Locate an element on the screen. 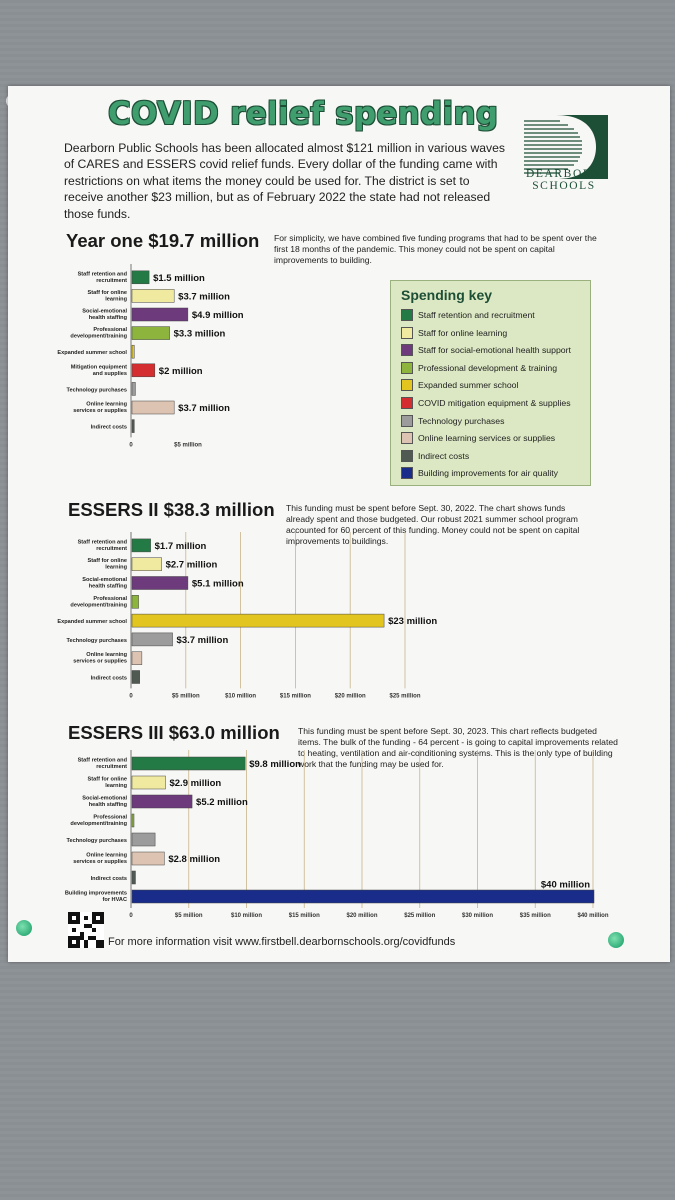  section-title-essers-ii: ESSERS II $38.3 million is located at coordinates (171, 509).